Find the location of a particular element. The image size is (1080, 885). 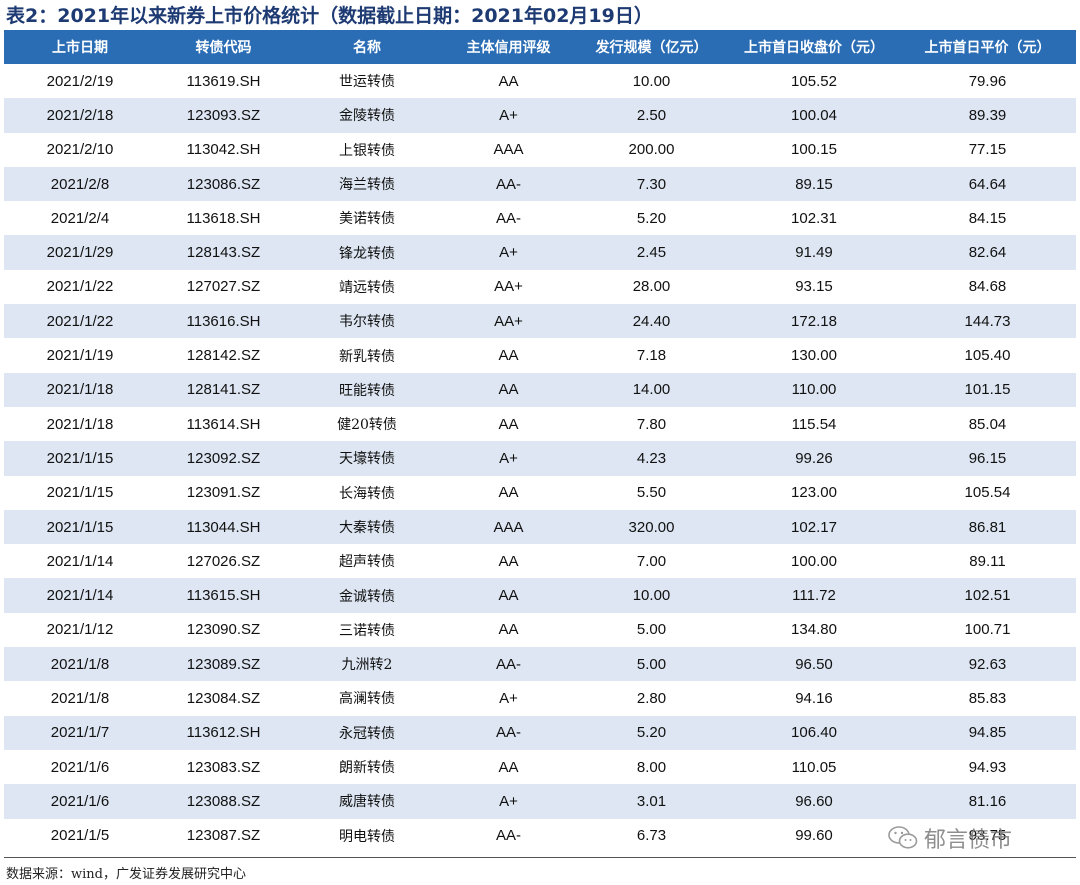

cell-bond-name: 锋龙转债 is located at coordinates (367, 252).